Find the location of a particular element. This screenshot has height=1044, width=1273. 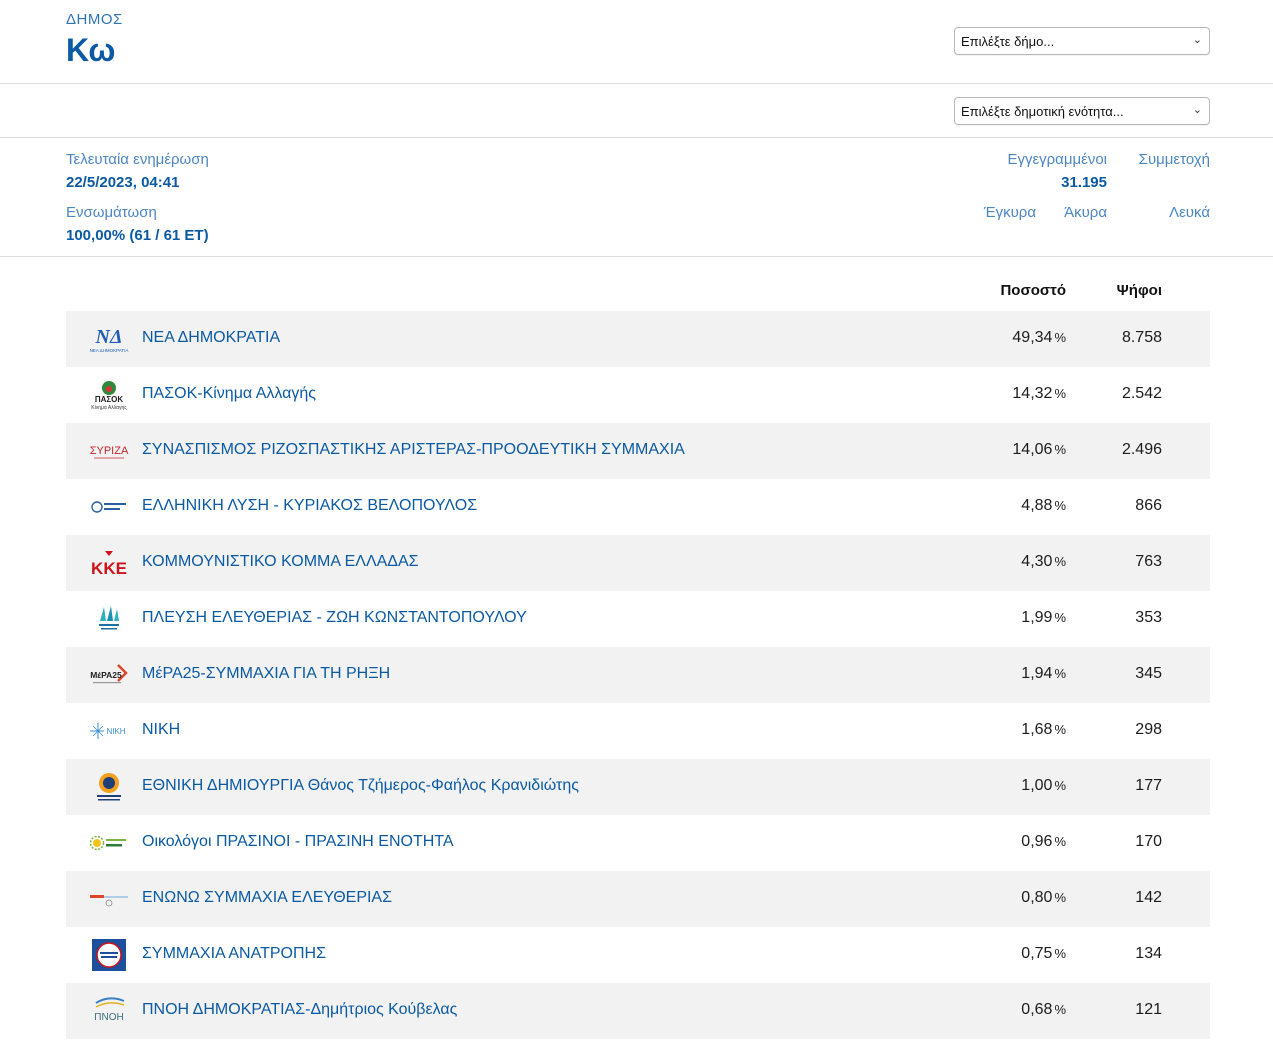

column-header-votes: Ψήφοι is located at coordinates (1139, 290).